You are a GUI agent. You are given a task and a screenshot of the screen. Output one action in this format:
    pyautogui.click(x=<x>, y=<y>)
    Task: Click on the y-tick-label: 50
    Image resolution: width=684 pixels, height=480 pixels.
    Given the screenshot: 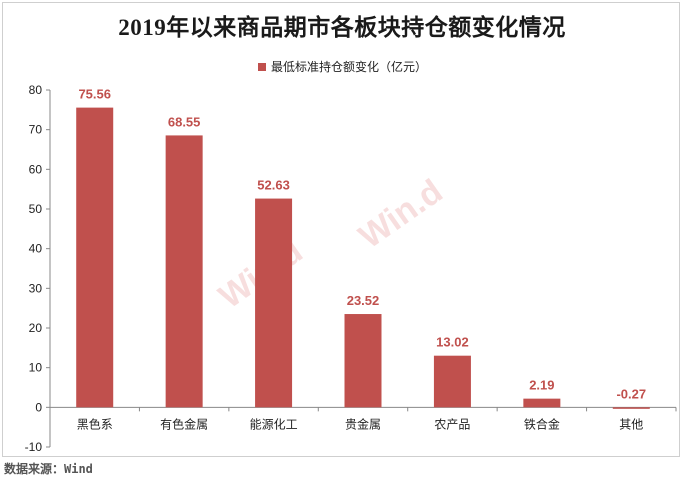 What is the action you would take?
    pyautogui.click(x=36, y=209)
    